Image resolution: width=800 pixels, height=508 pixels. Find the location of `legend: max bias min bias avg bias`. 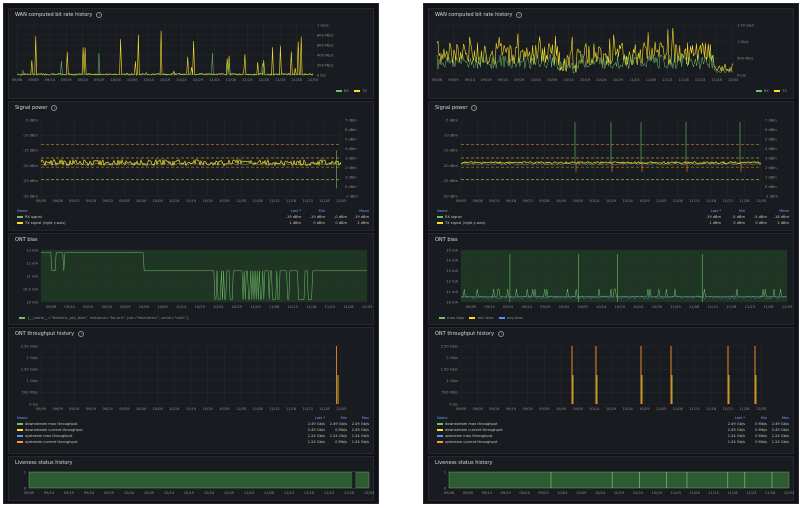

legend: max bias min bias avg bias is located at coordinates (481, 317).